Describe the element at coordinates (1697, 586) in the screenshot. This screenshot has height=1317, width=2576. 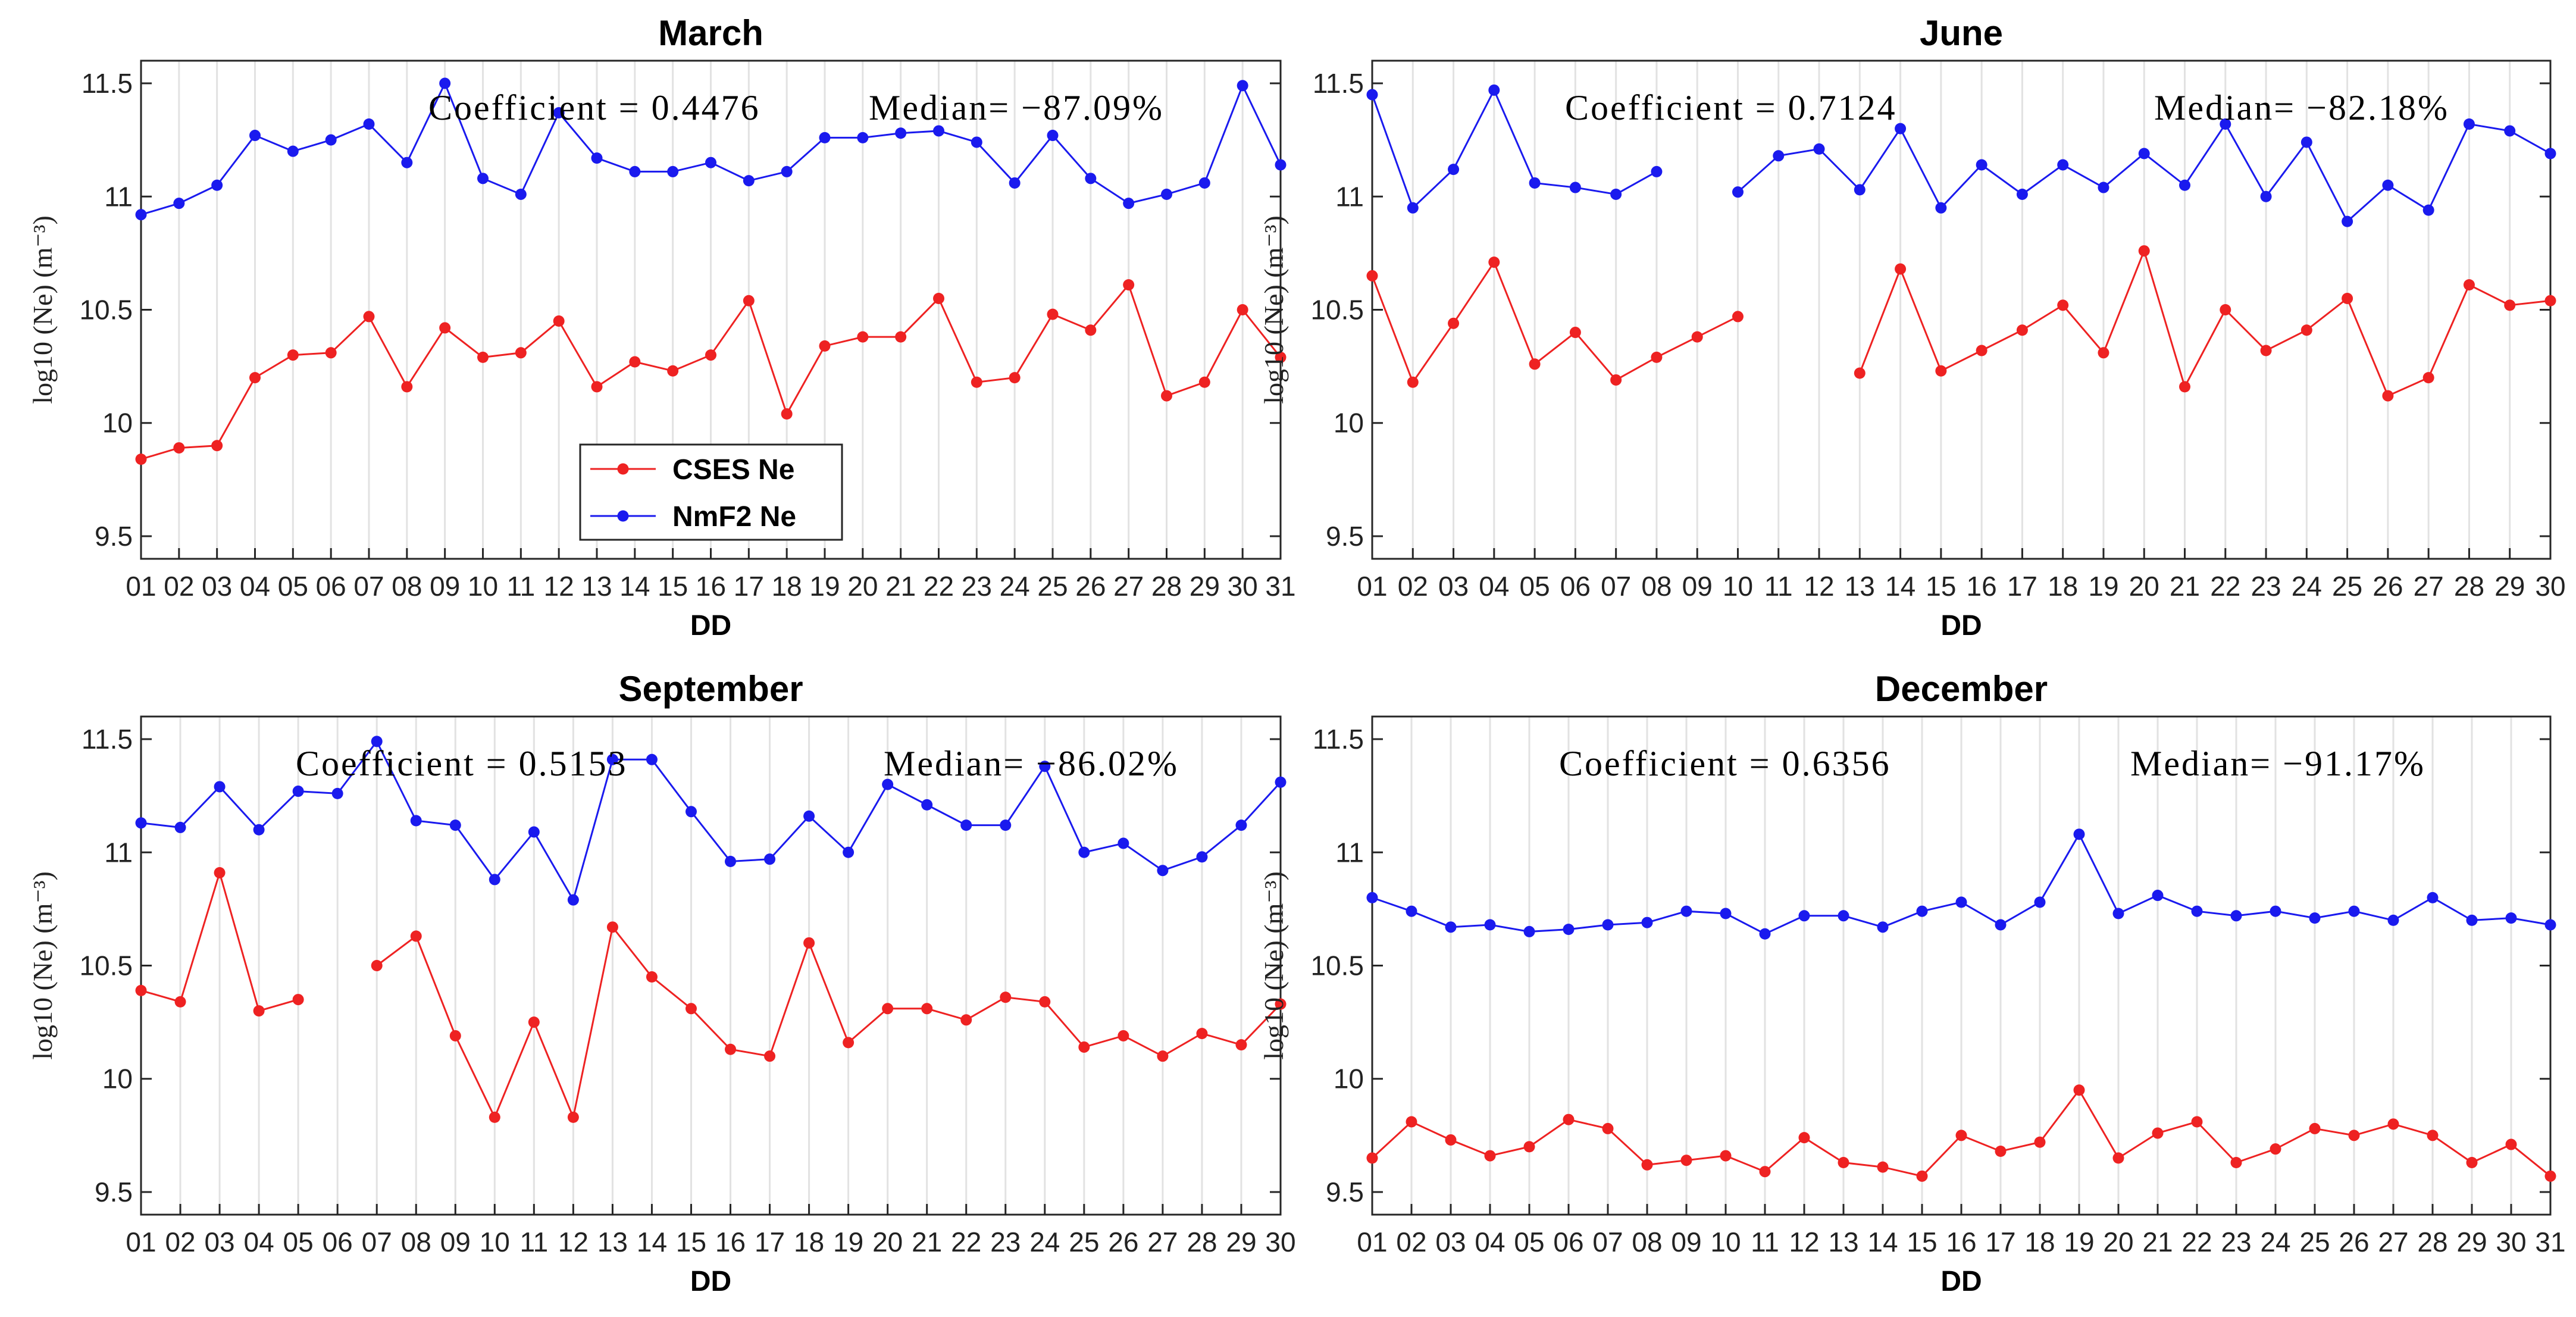
I see `x-tick-label: 09` at that location.